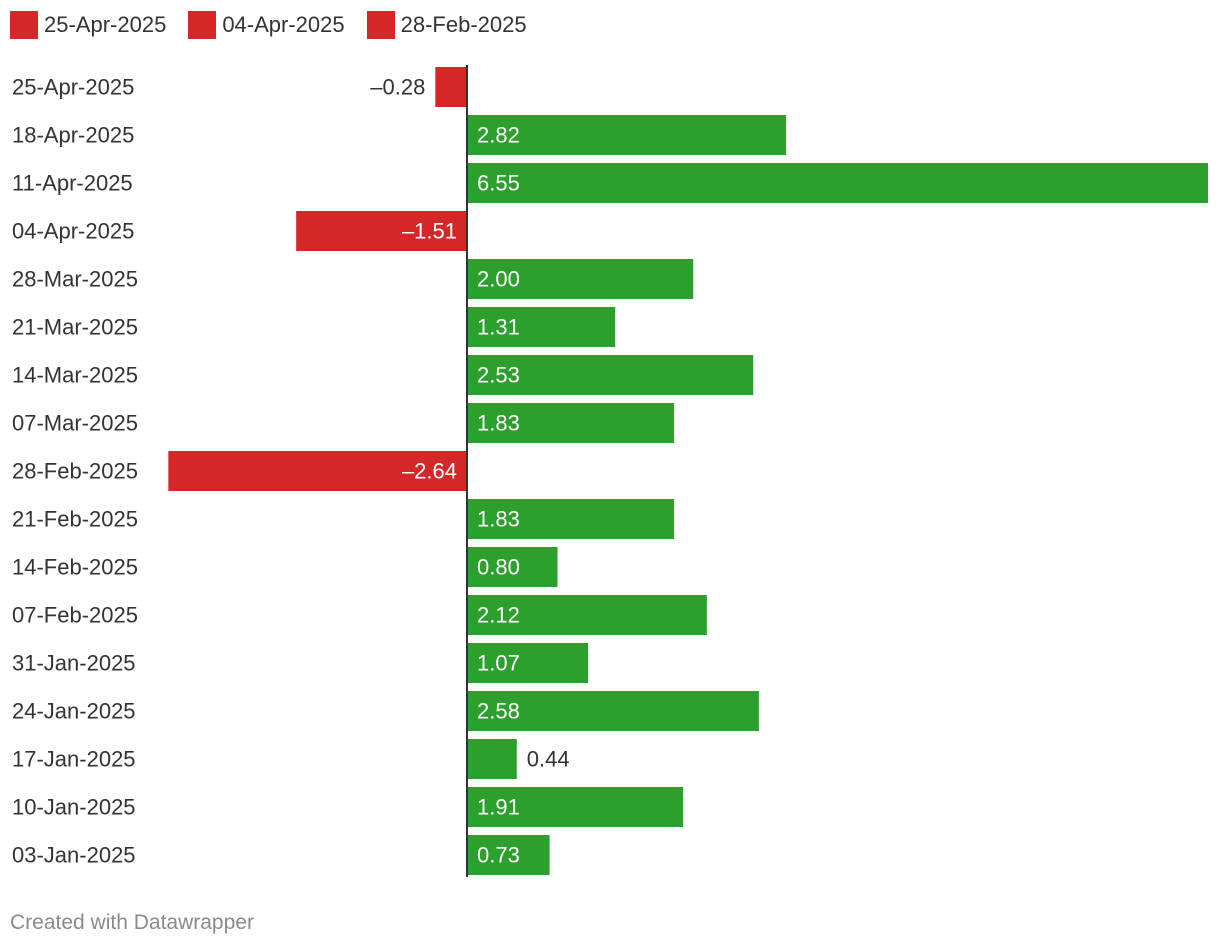 This screenshot has height=950, width=1220. What do you see at coordinates (75, 423) in the screenshot?
I see `category-label: 07-Mar-2025` at bounding box center [75, 423].